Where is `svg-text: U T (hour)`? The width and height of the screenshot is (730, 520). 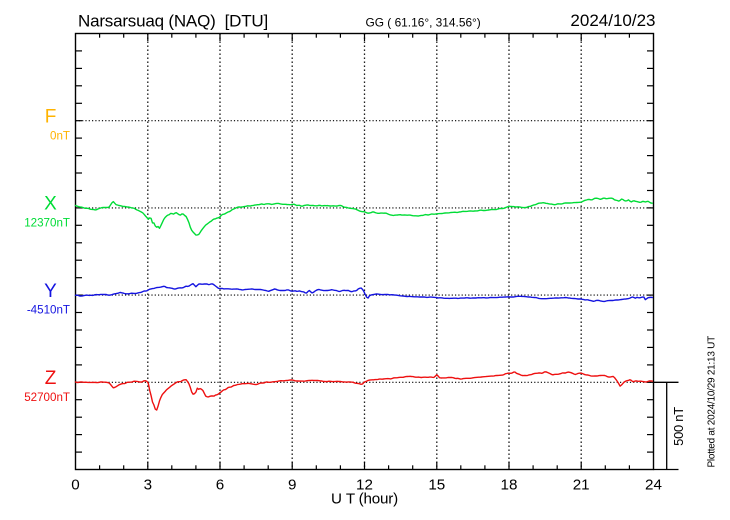
svg-text: U T (hour) is located at coordinates (364, 499).